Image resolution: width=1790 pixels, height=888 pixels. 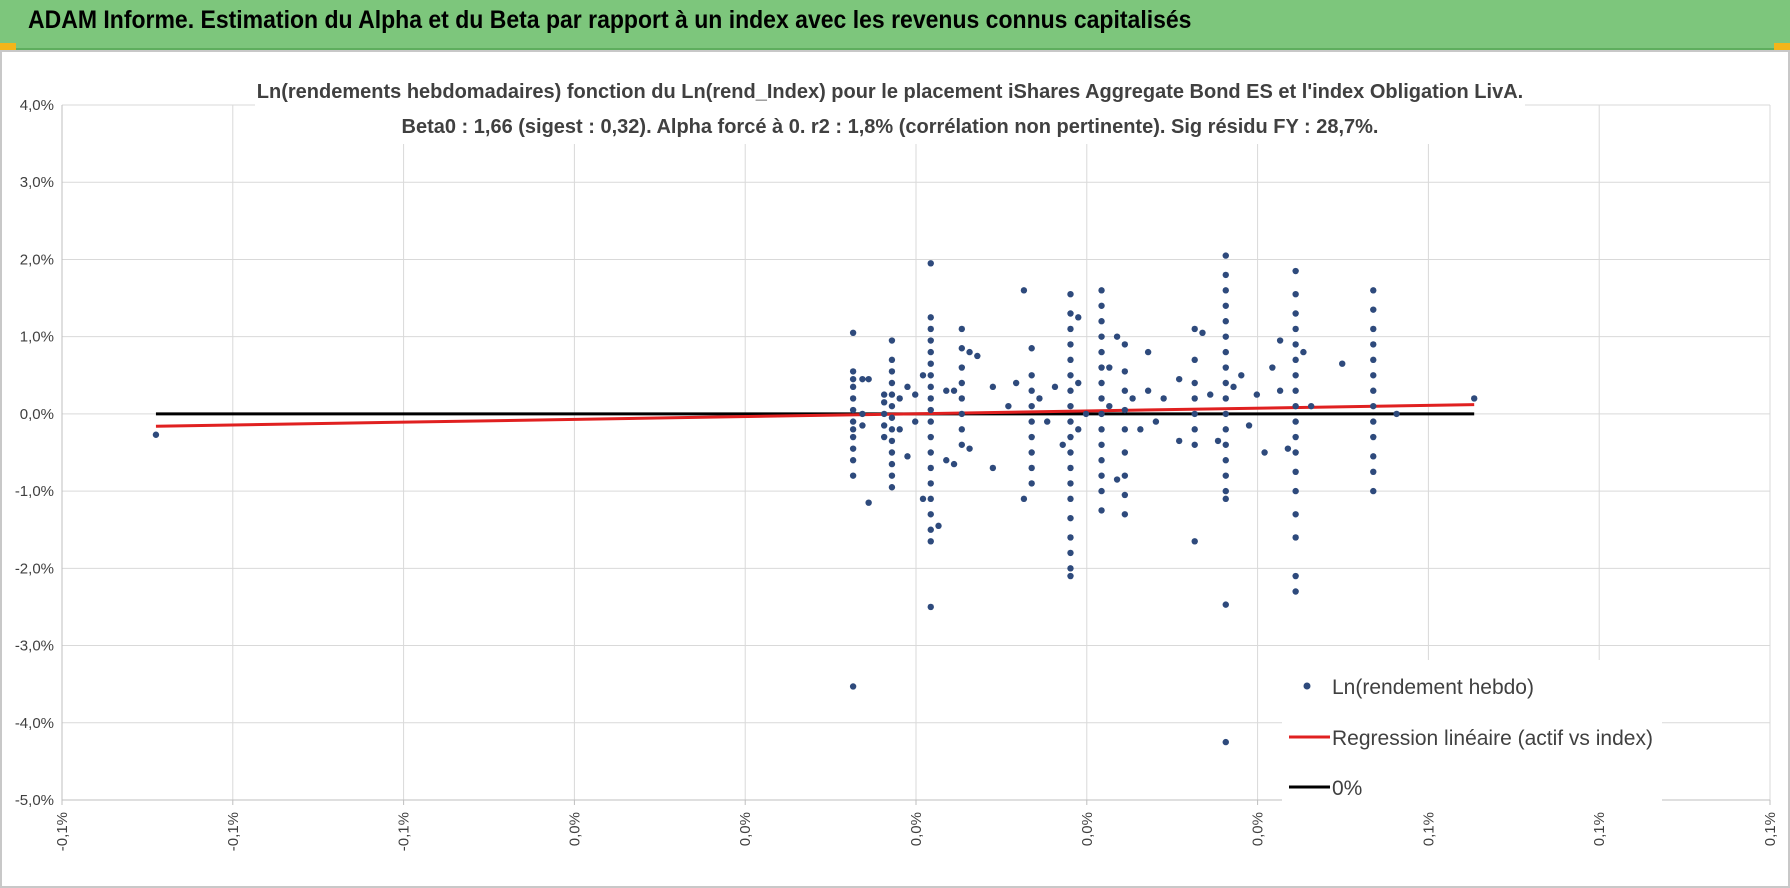 I want to click on corner-marker, so click(x=8, y=46).